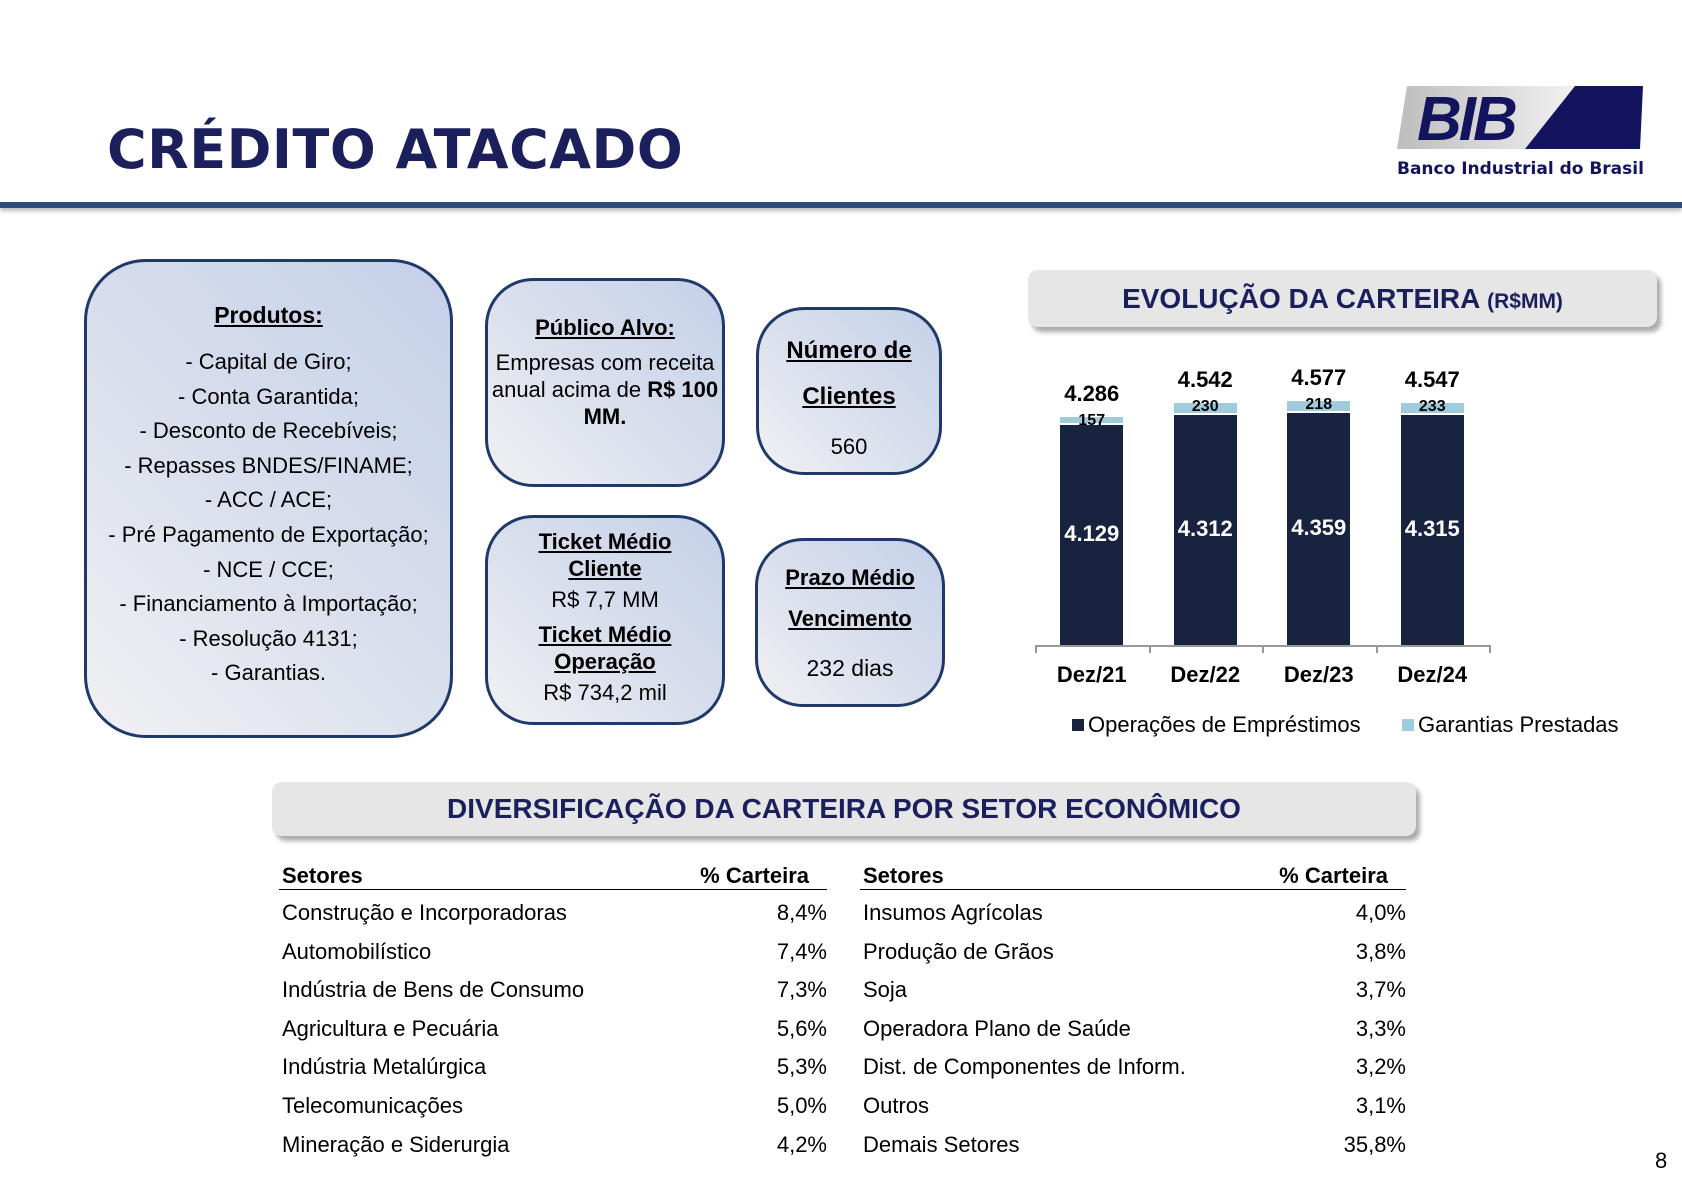  Describe the element at coordinates (605, 555) in the screenshot. I see `ticket-cliente-heading: Ticket Médio Cliente` at that location.